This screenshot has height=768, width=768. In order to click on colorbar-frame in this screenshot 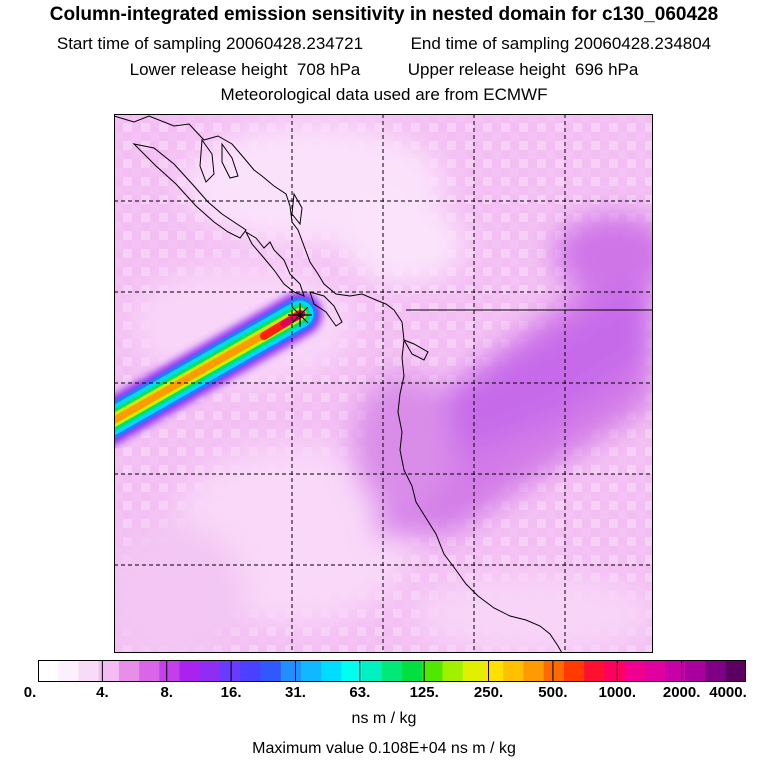, I will do `click(392, 671)`.